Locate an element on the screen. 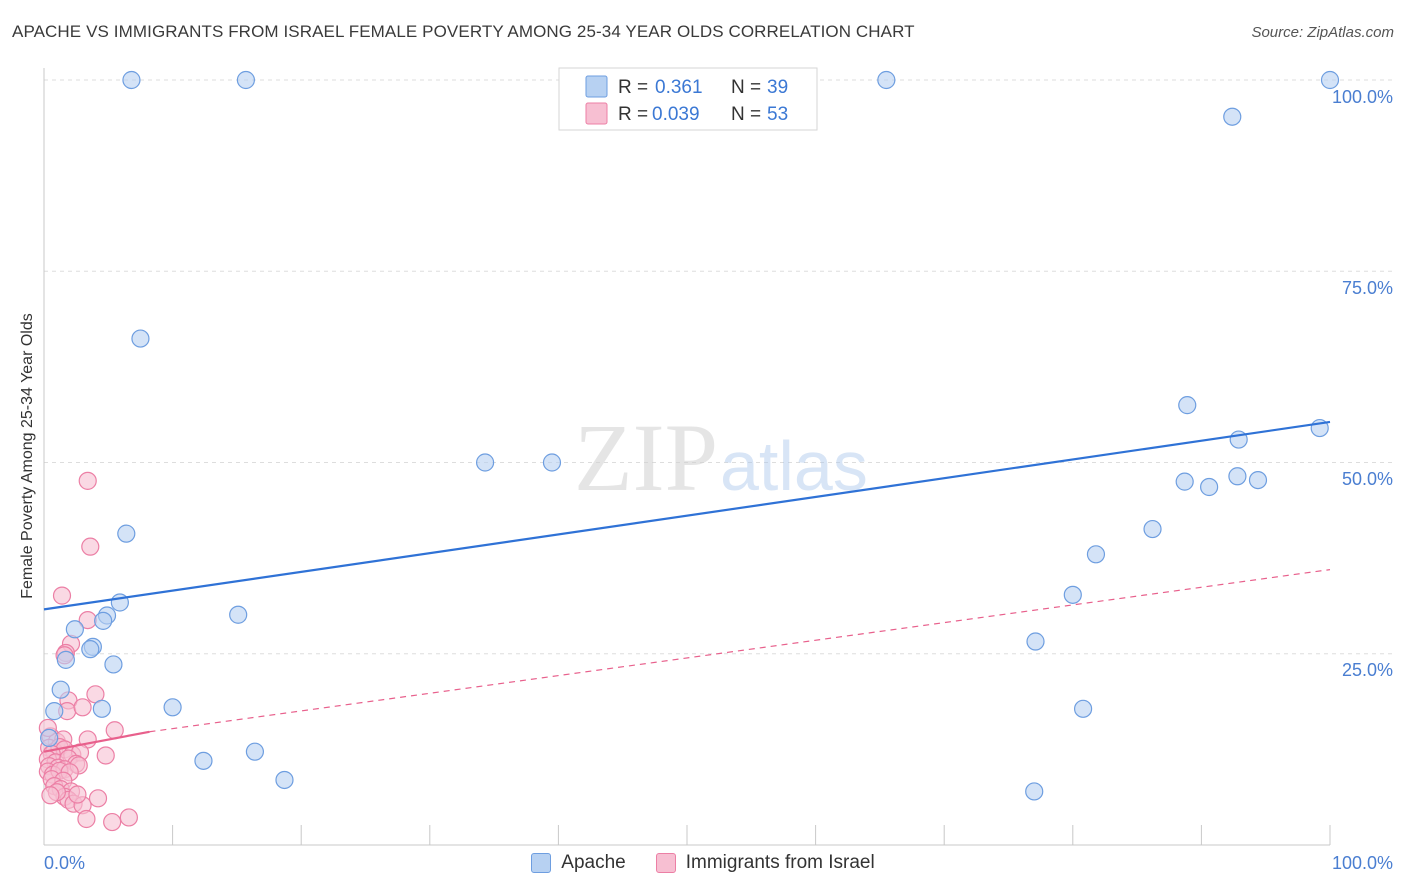 This screenshot has width=1406, height=892. legend-r-label-israel: R = is located at coordinates (633, 114).